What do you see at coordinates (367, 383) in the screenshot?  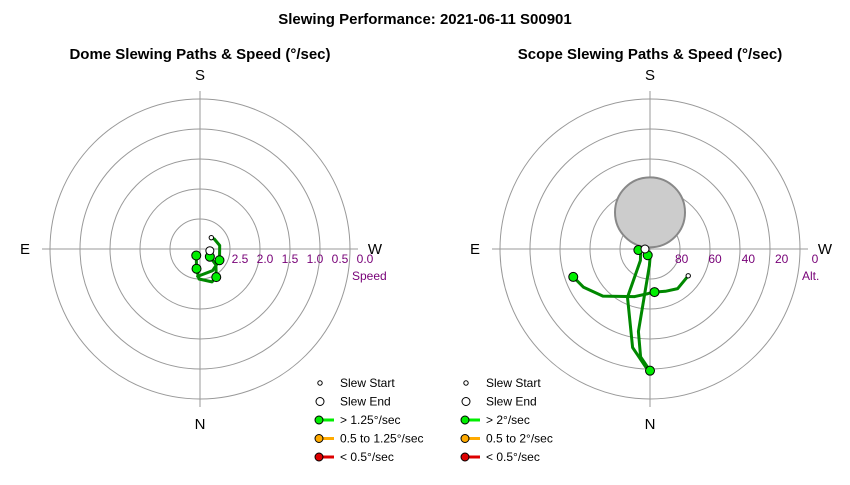 I see `dome-legend-label: Slew Start` at bounding box center [367, 383].